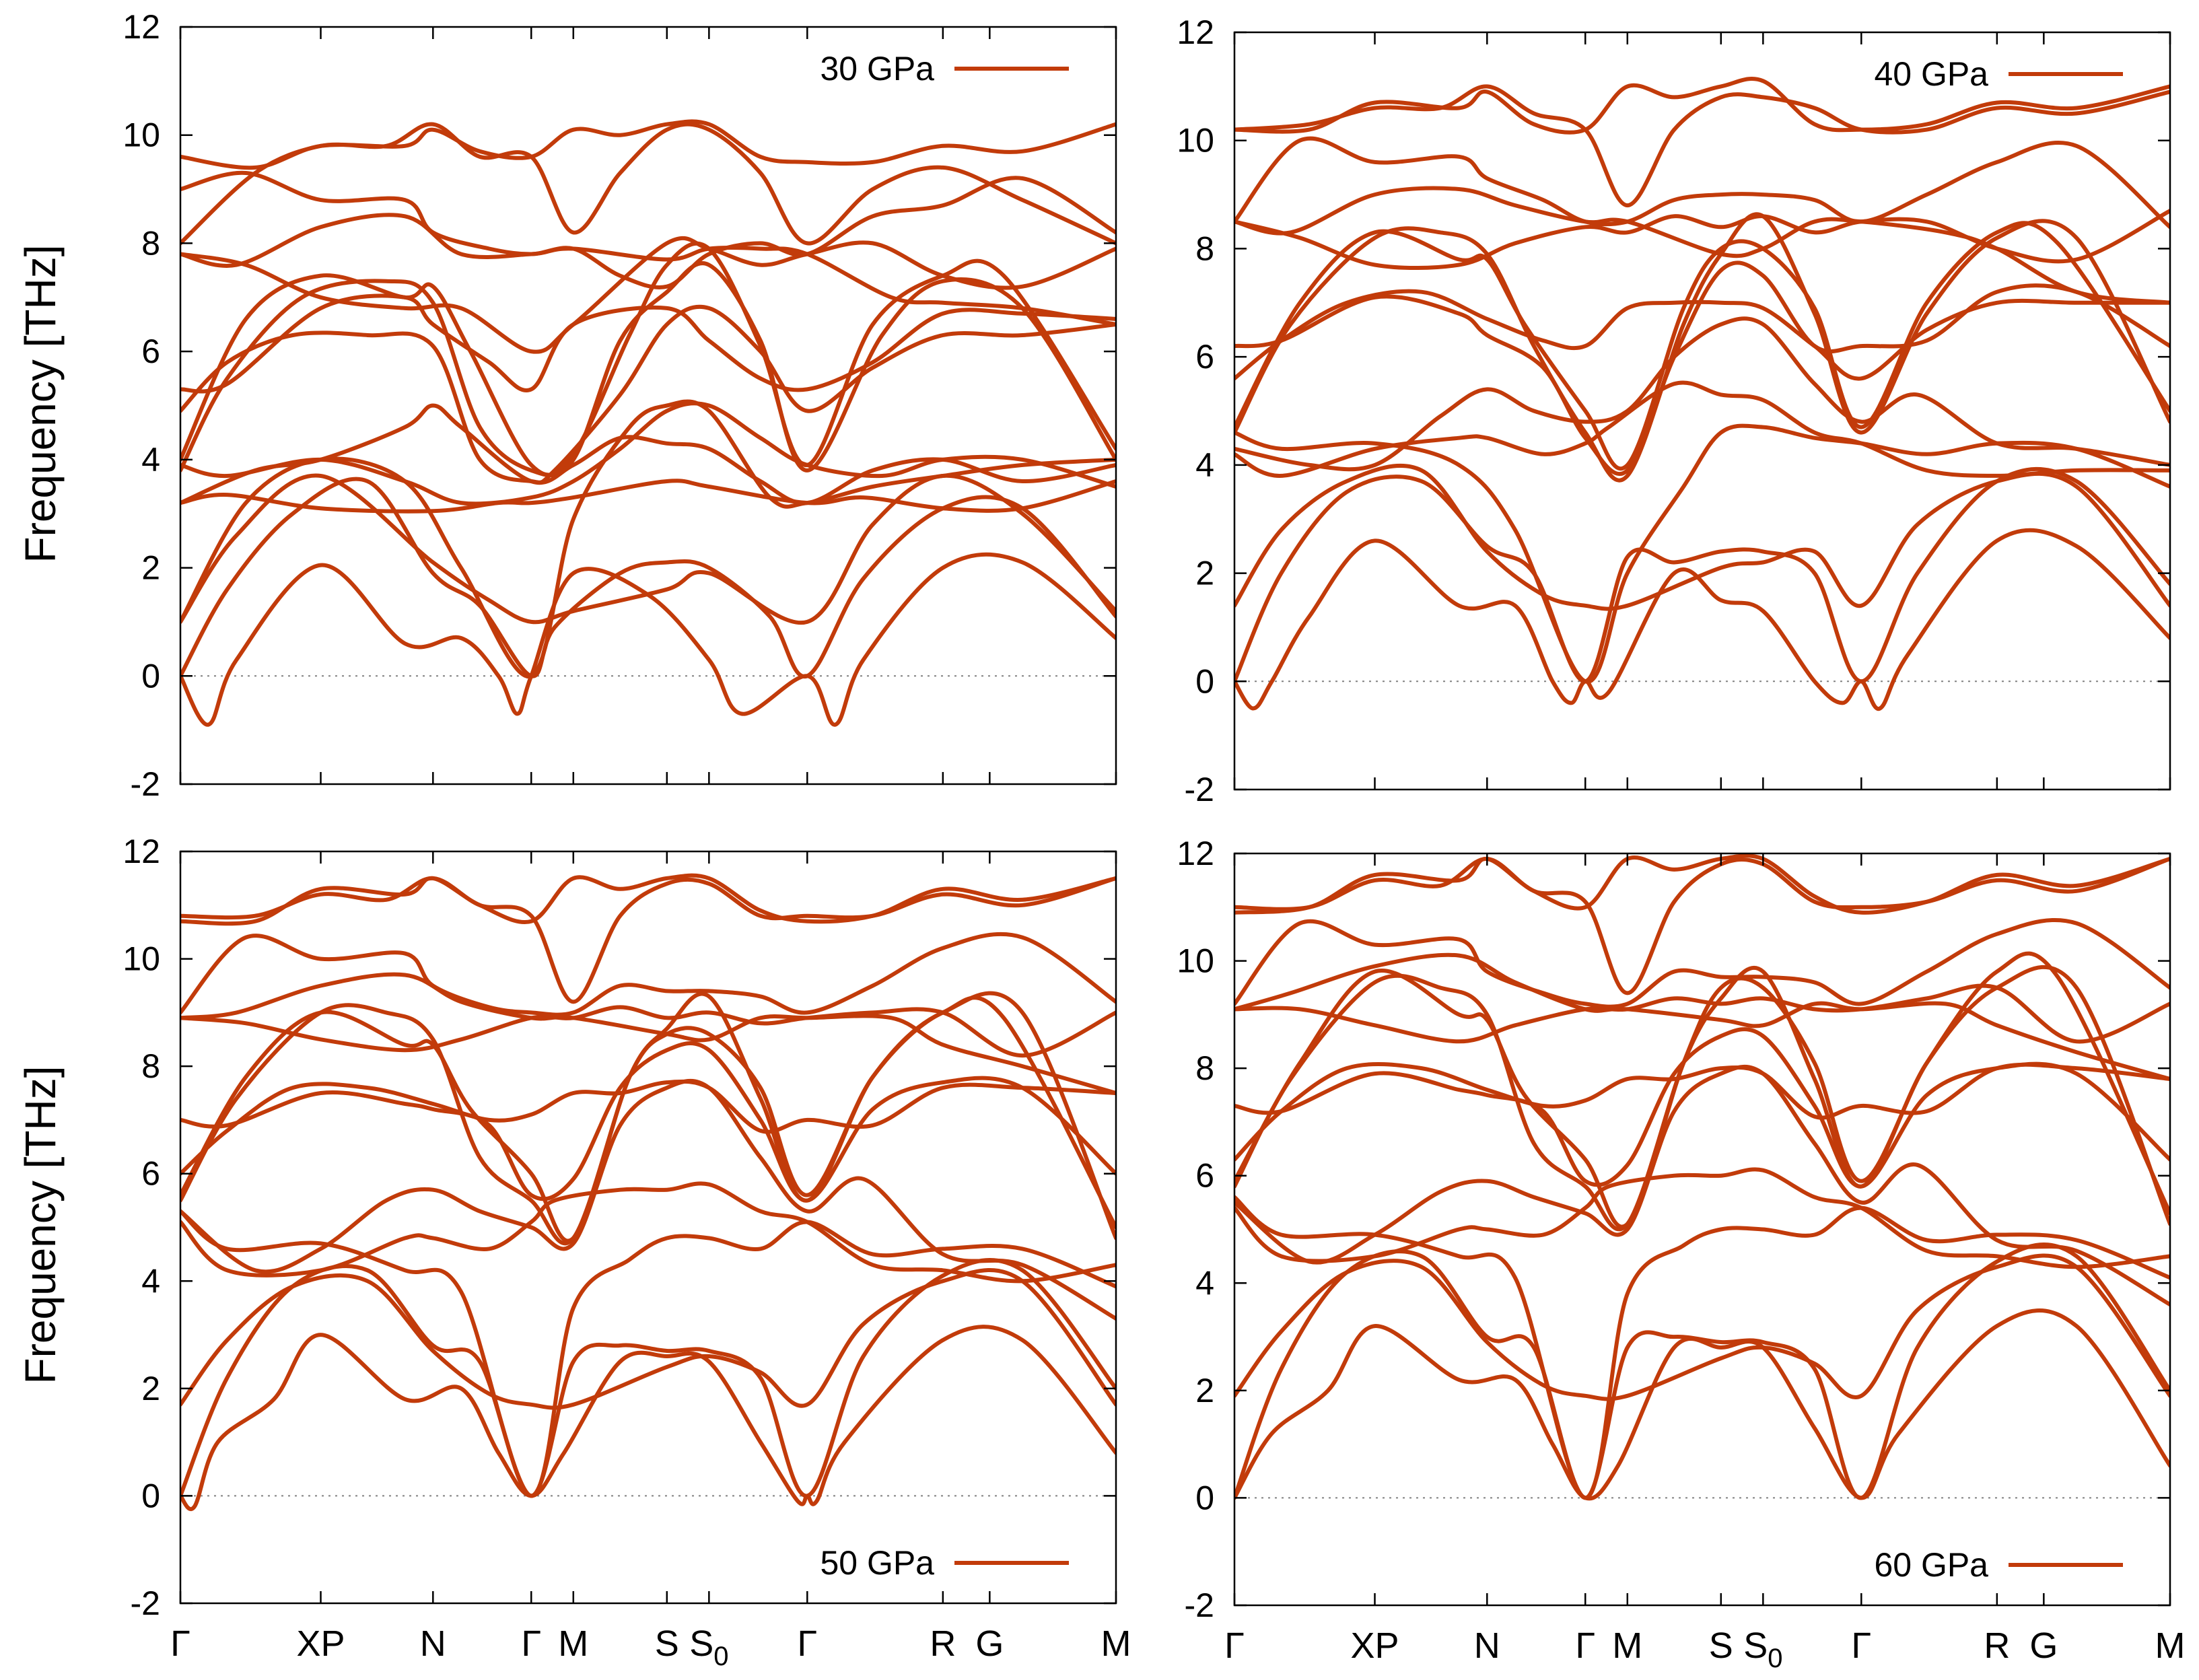 This screenshot has width=2199, height=1680. Describe the element at coordinates (877, 1563) in the screenshot. I see `legend-label: 50 GPa` at that location.